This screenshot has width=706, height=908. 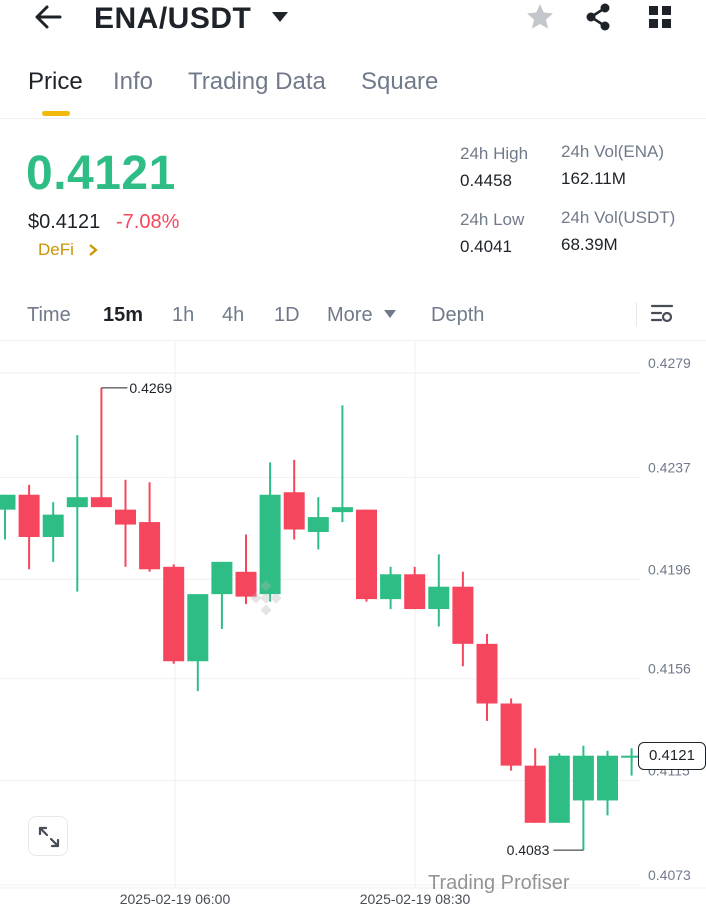 I want to click on grid-icon, so click(x=660, y=17).